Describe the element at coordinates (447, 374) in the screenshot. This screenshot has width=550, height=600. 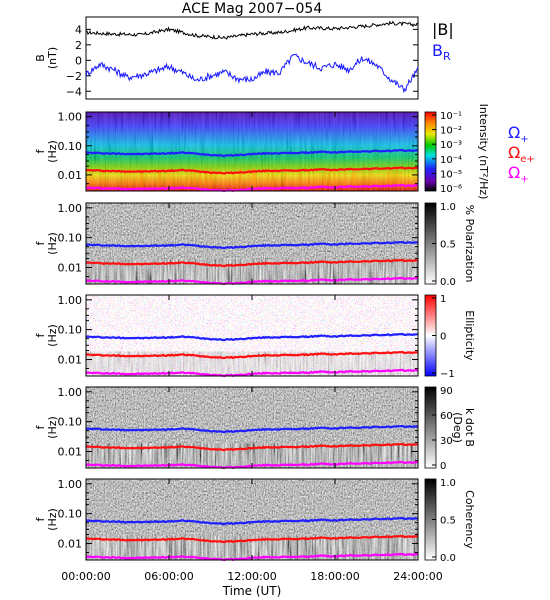
I see `colorbar-tick-label: −1` at that location.